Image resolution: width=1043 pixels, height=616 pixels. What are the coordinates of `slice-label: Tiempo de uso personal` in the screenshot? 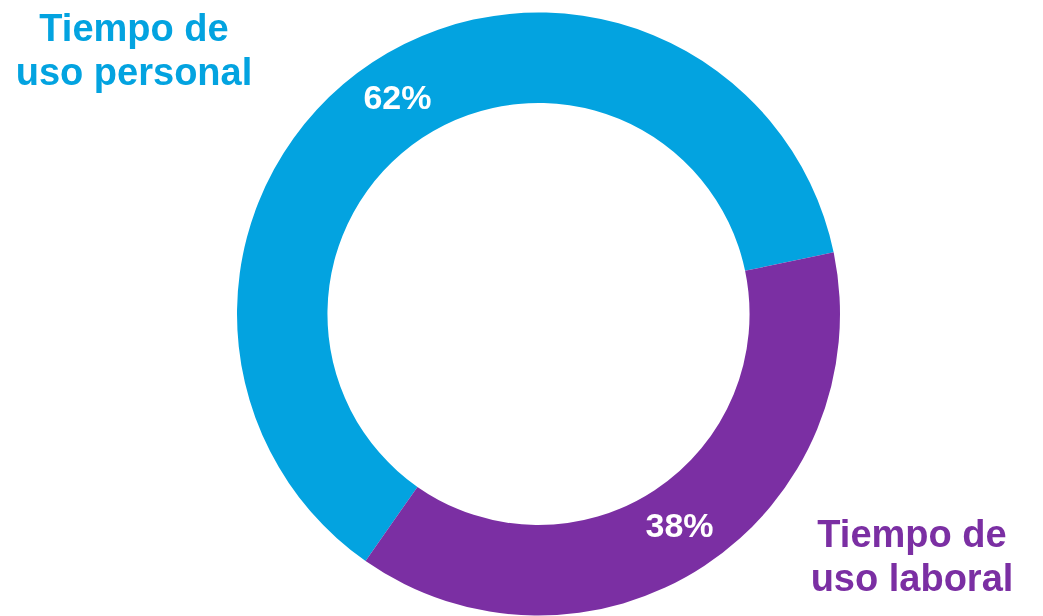 It's located at (134, 50).